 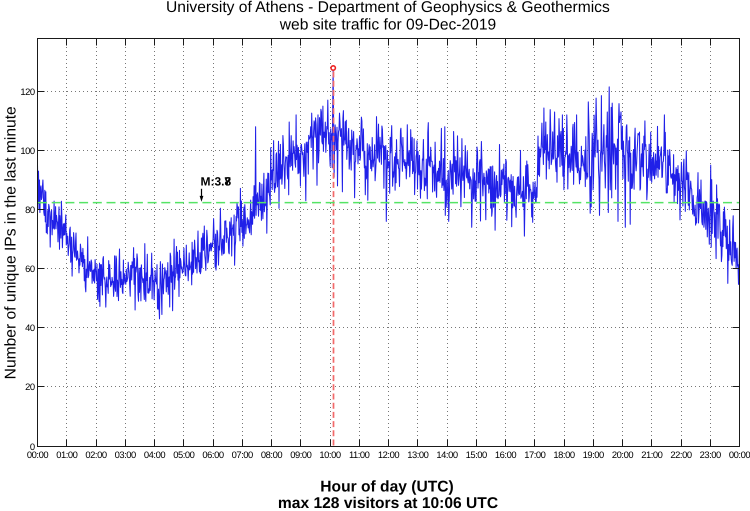 What do you see at coordinates (417, 454) in the screenshot?
I see `svg-text: 13:00` at bounding box center [417, 454].